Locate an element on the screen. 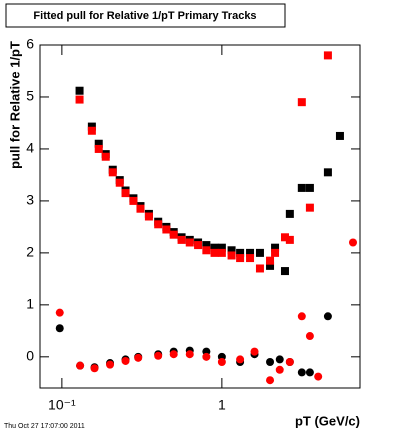  y-tick-label: 2 is located at coordinates (30, 252).